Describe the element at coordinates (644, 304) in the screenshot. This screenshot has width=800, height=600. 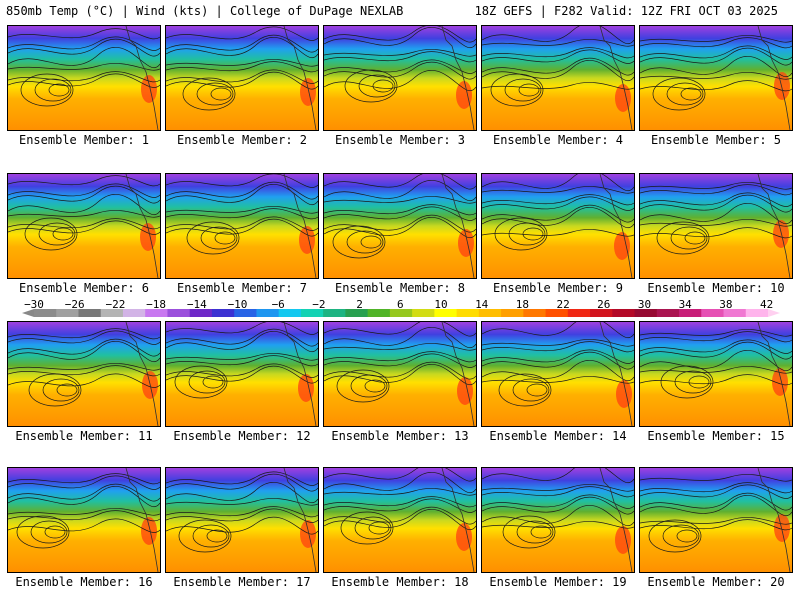
I see `colorbar-tick: 30` at that location.